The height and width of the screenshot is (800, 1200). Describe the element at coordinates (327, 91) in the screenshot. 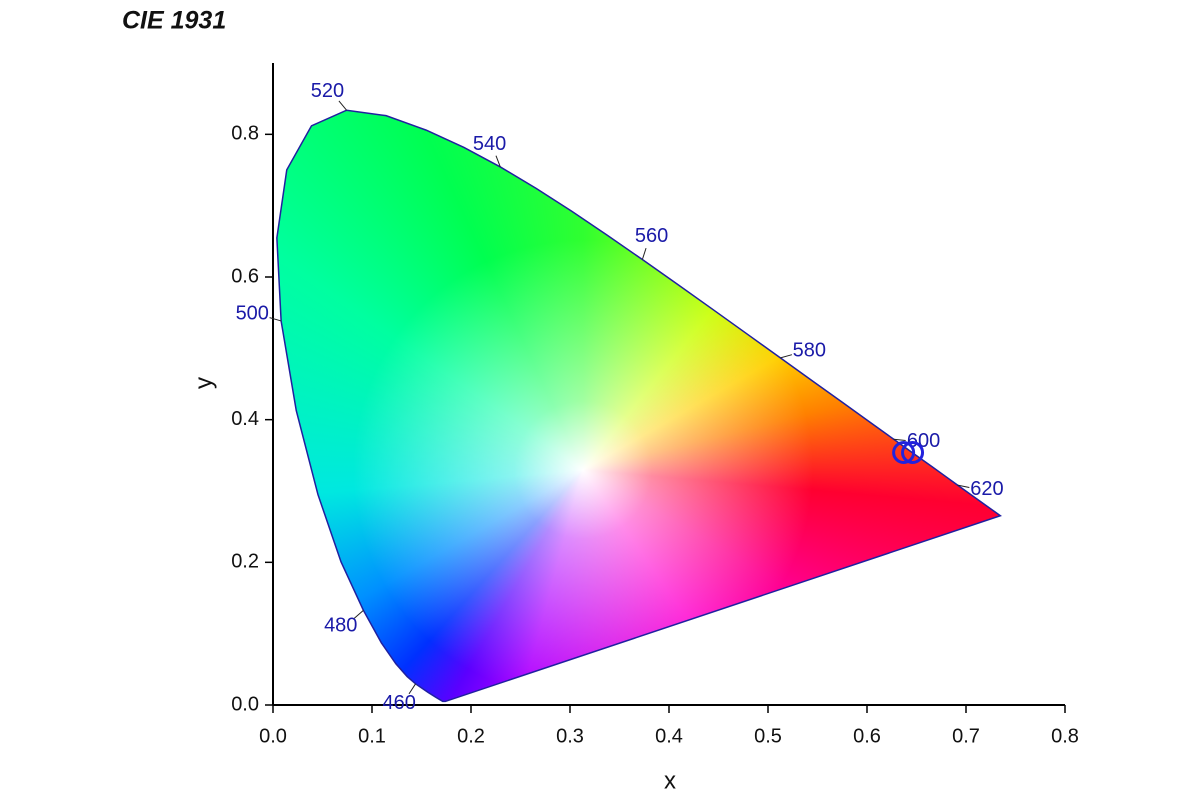

I see `wavelength-label: 520` at that location.